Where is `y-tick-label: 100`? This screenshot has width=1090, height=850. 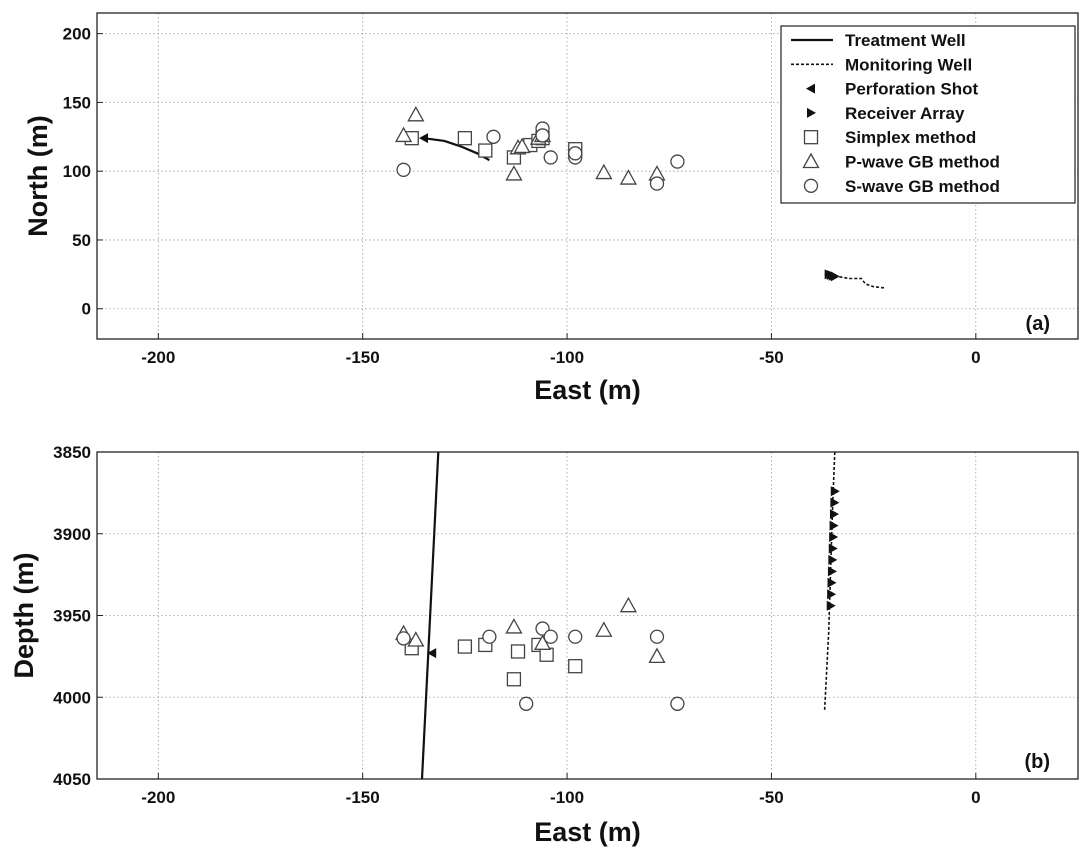 y-tick-label: 100 is located at coordinates (77, 171).